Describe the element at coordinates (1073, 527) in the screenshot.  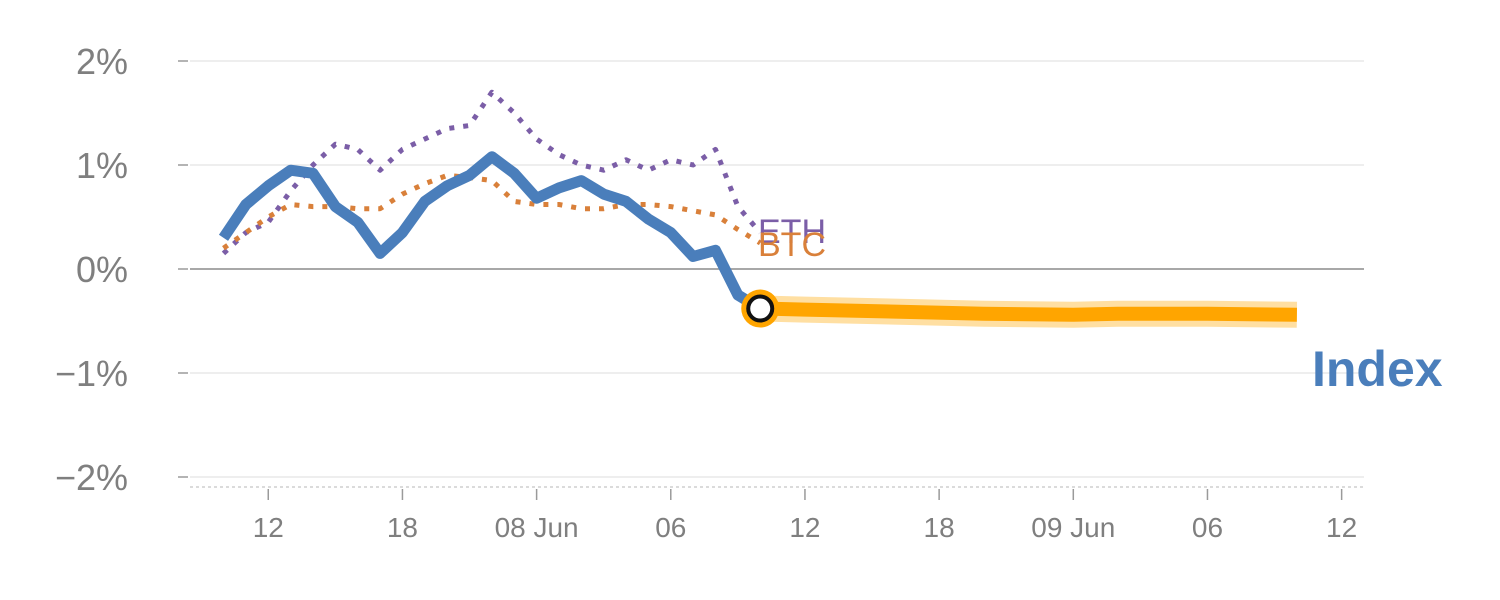
I see `x-tick-label-6: 09 Jun` at that location.